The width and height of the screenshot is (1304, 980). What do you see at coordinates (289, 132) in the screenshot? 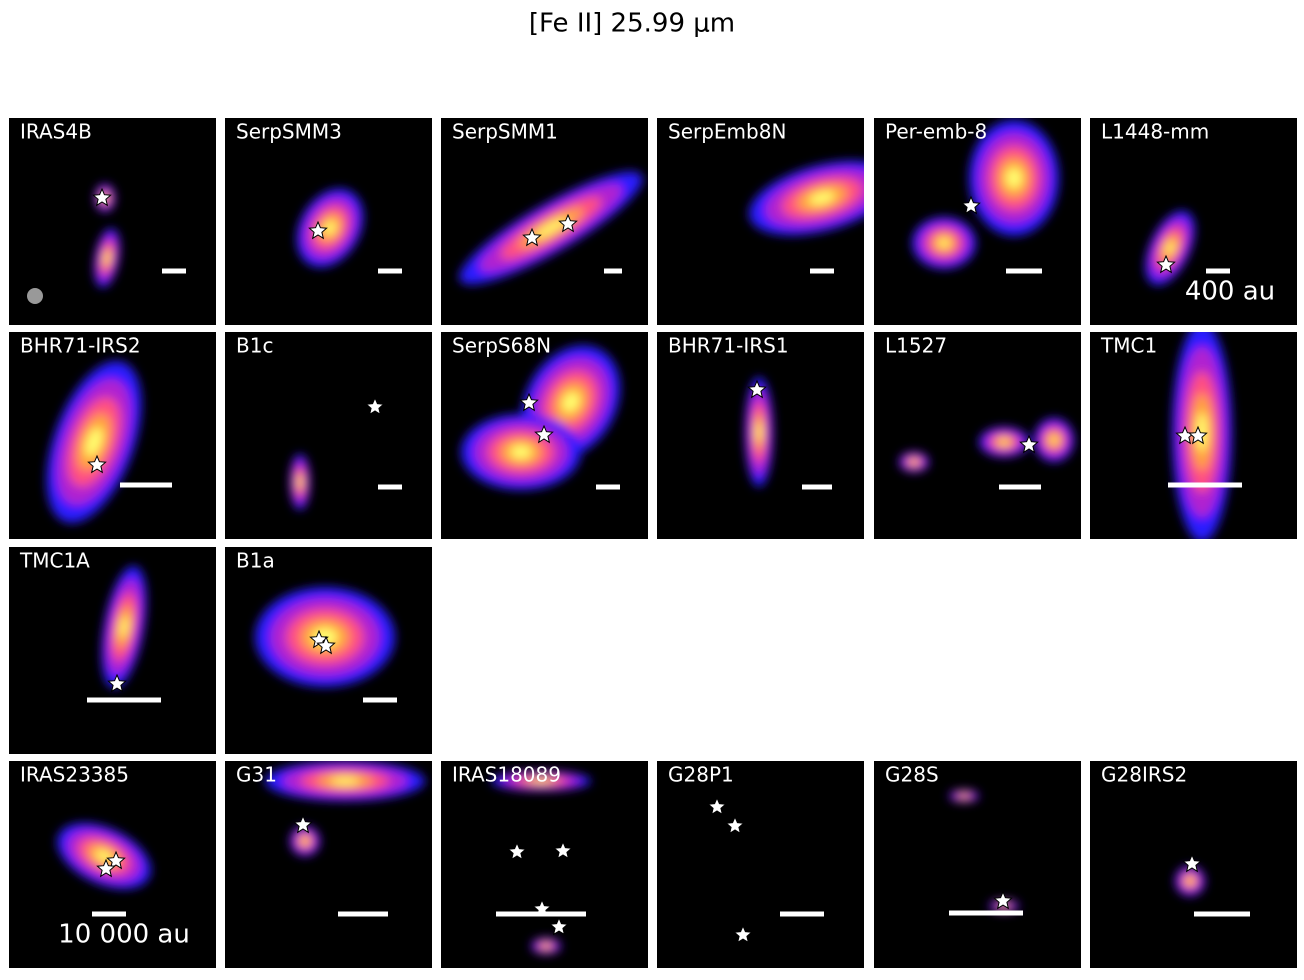
I see `panel-label: SerpSMM3` at bounding box center [289, 132].